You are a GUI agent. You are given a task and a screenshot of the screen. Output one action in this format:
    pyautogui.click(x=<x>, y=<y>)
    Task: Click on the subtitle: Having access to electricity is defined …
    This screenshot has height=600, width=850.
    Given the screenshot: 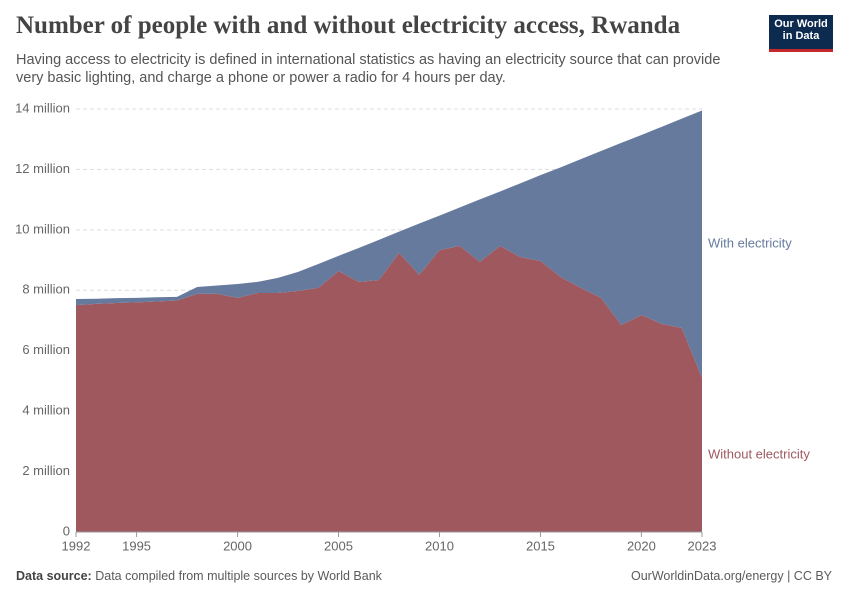 What is the action you would take?
    pyautogui.click(x=368, y=69)
    